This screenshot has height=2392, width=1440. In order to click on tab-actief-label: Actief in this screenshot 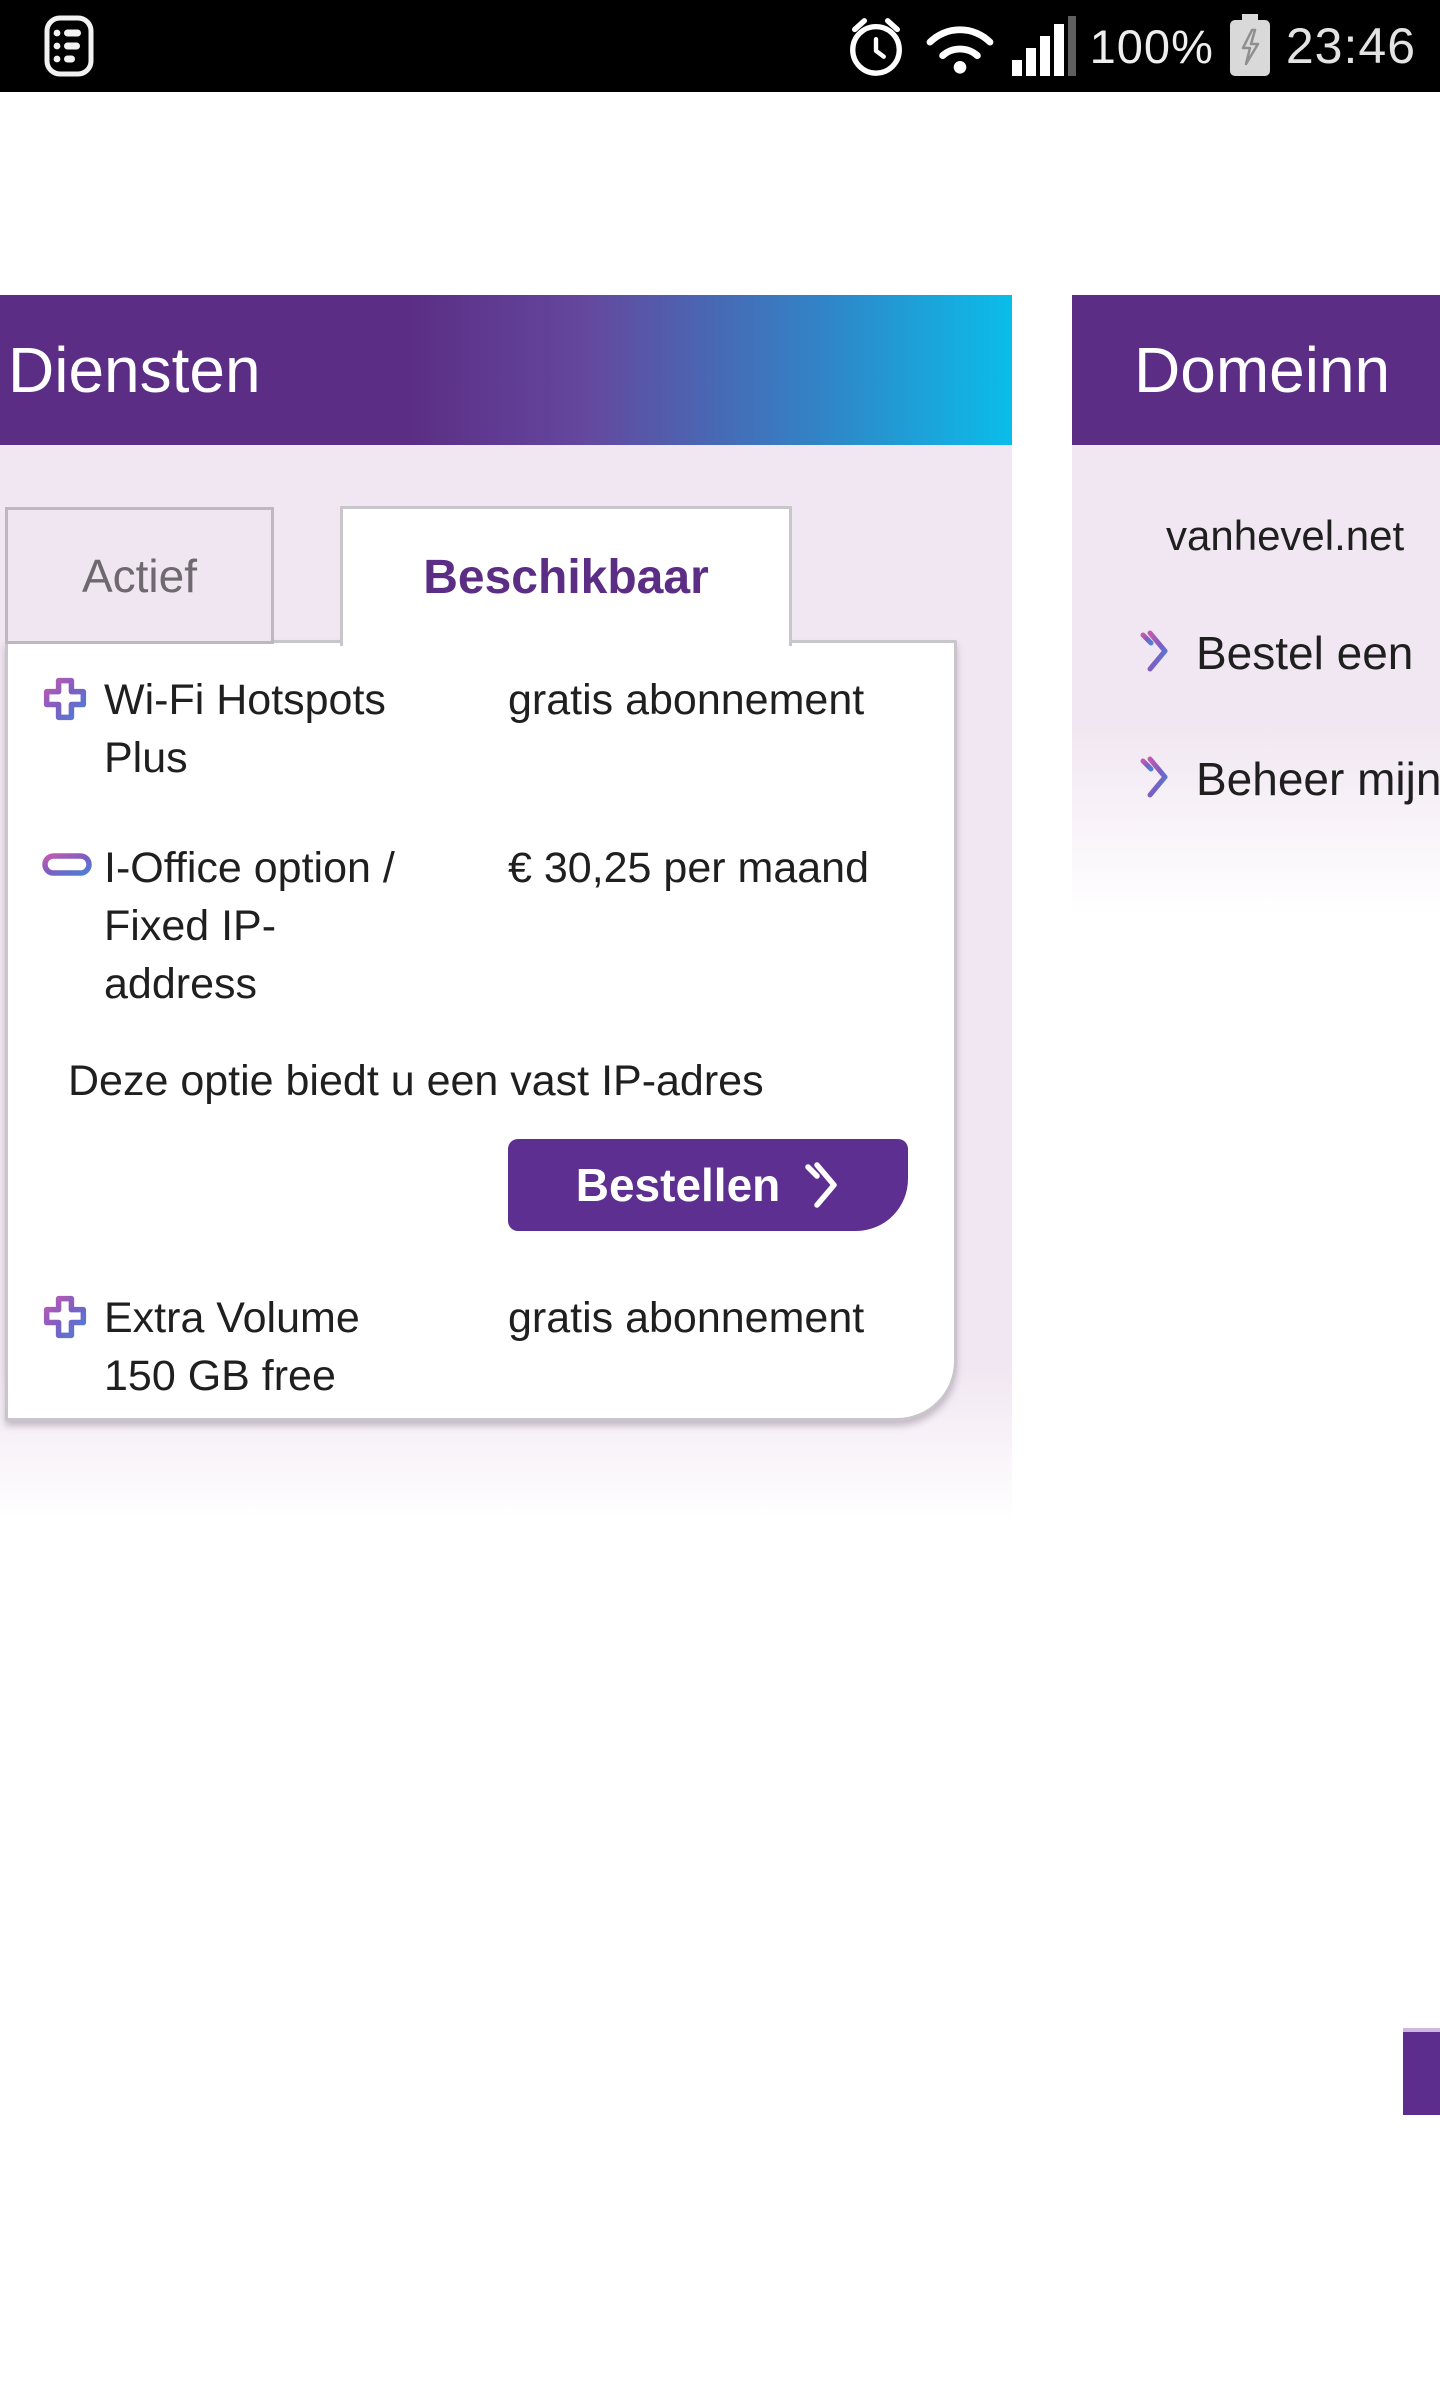, I will do `click(139, 575)`.